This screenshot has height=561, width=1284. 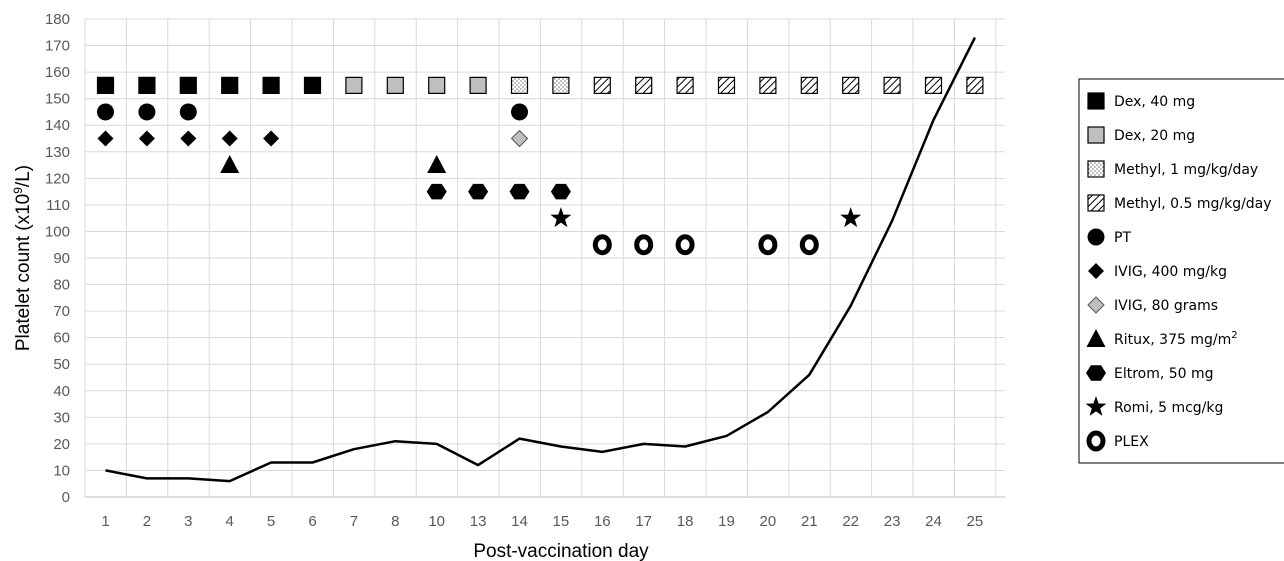 I want to click on x-tick-label: 15, so click(x=561, y=521).